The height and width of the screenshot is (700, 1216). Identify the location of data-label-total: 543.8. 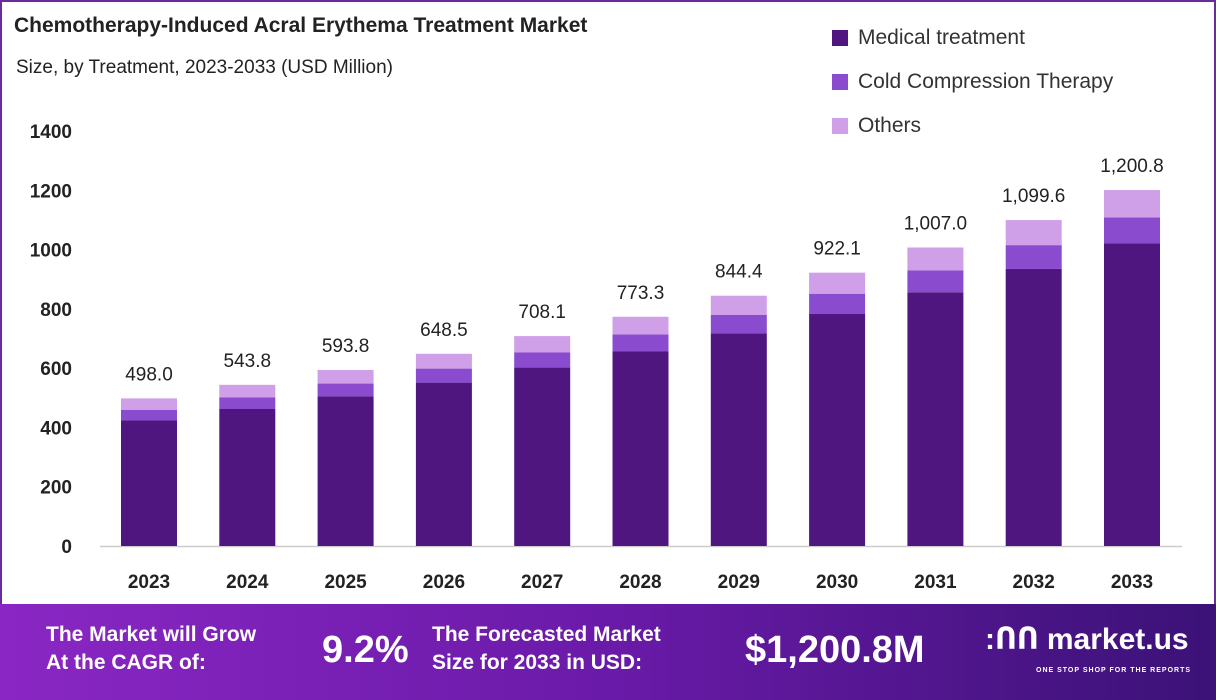
(248, 361).